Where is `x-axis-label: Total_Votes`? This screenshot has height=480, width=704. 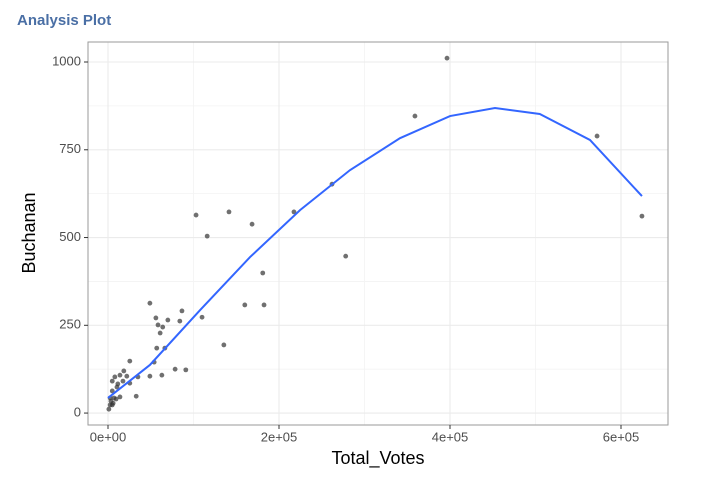
x-axis-label: Total_Votes is located at coordinates (377, 458).